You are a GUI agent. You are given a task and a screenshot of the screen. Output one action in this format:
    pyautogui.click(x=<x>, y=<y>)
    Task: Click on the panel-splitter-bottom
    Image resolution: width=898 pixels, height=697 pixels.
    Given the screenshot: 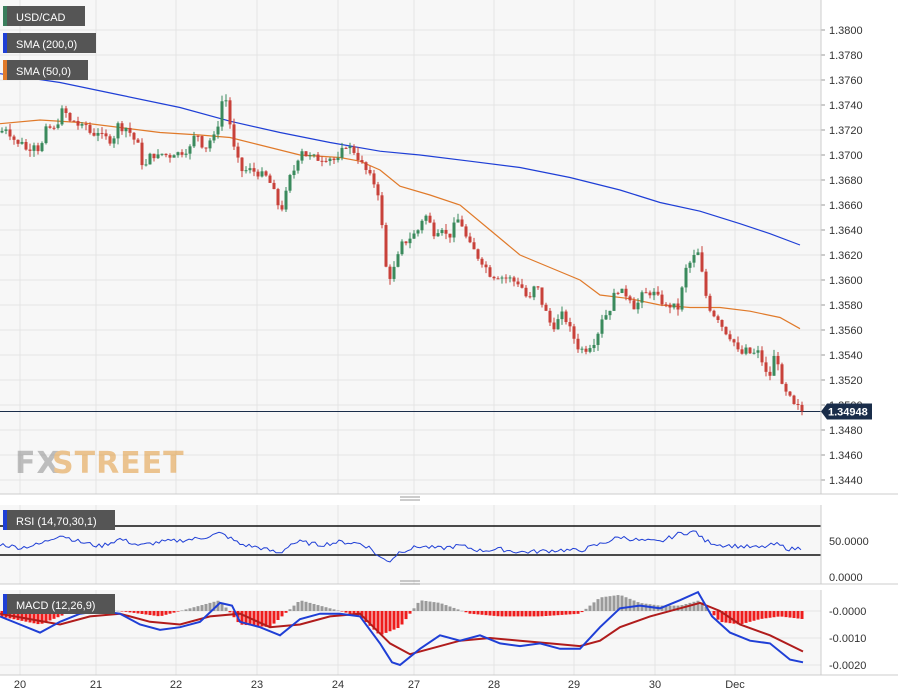 What is the action you would take?
    pyautogui.click(x=410, y=582)
    